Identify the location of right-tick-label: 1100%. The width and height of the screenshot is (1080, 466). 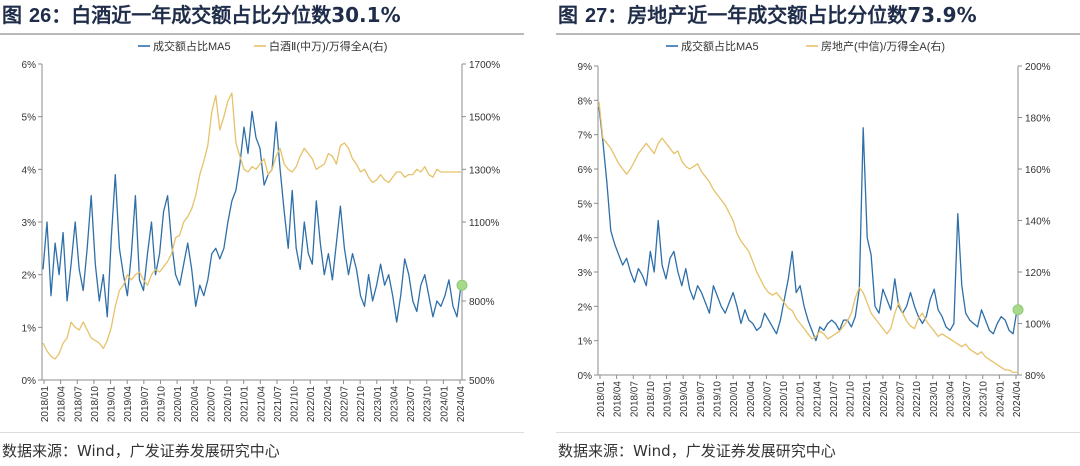
(484, 223).